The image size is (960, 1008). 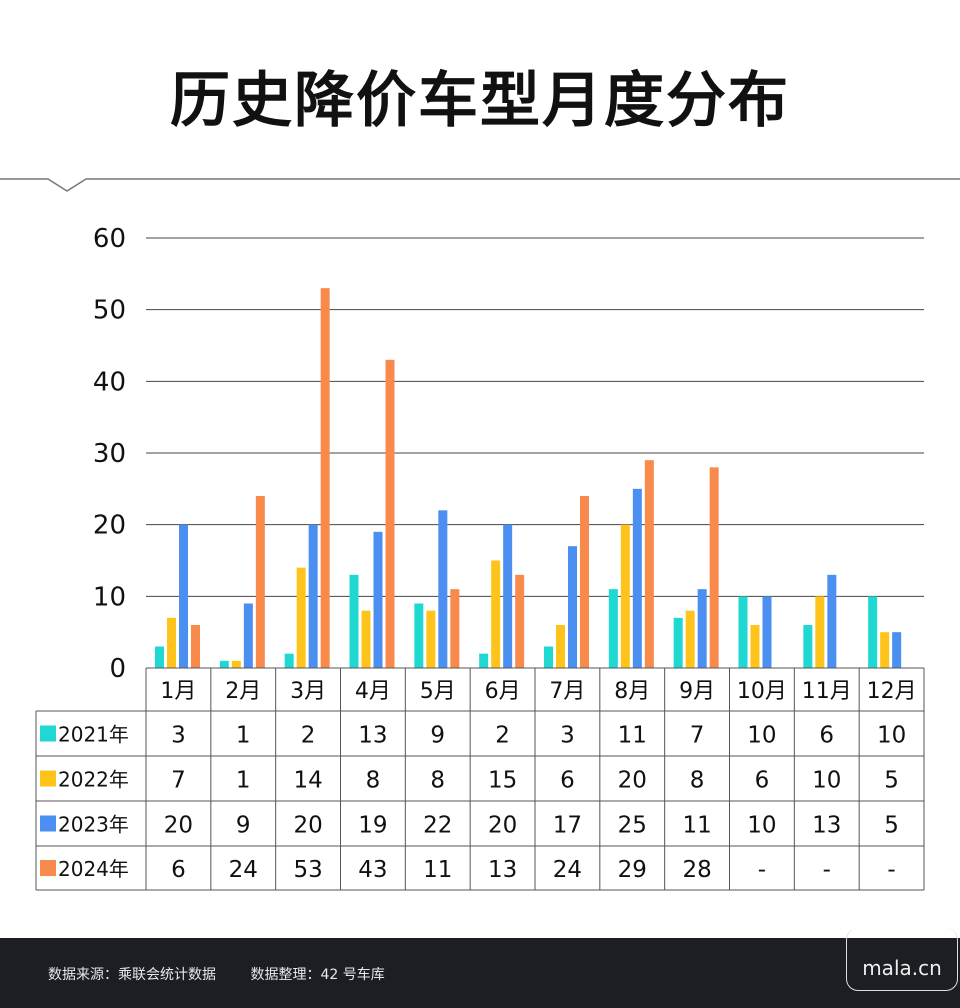 What do you see at coordinates (248, 635) in the screenshot?
I see `bar-2023-2月` at bounding box center [248, 635].